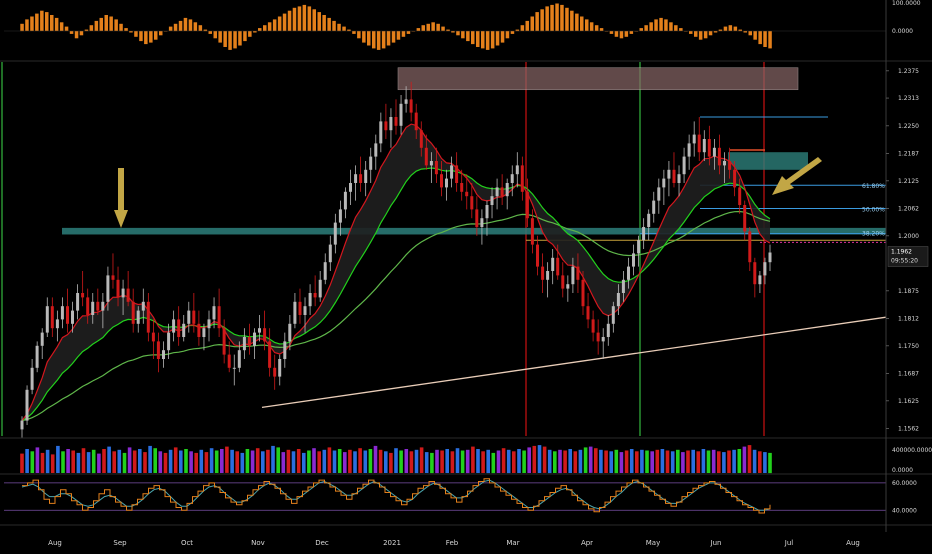 The image size is (932, 554). I want to click on diagonal-arrow-annotation, so click(797, 176).